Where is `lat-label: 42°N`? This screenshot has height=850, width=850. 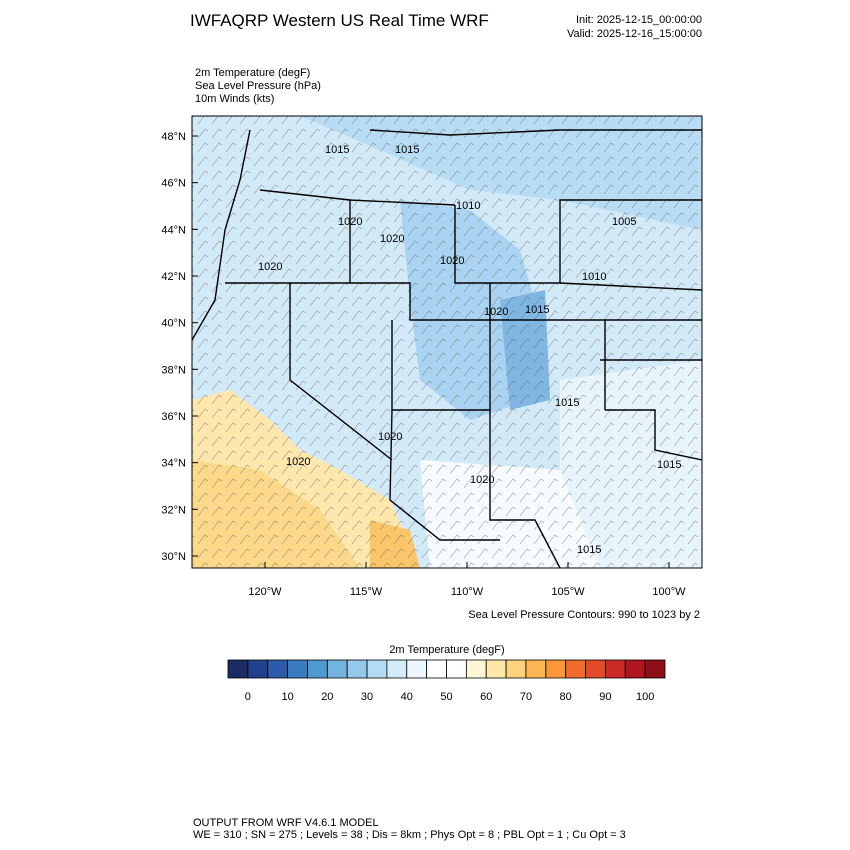 lat-label: 42°N is located at coordinates (173, 277).